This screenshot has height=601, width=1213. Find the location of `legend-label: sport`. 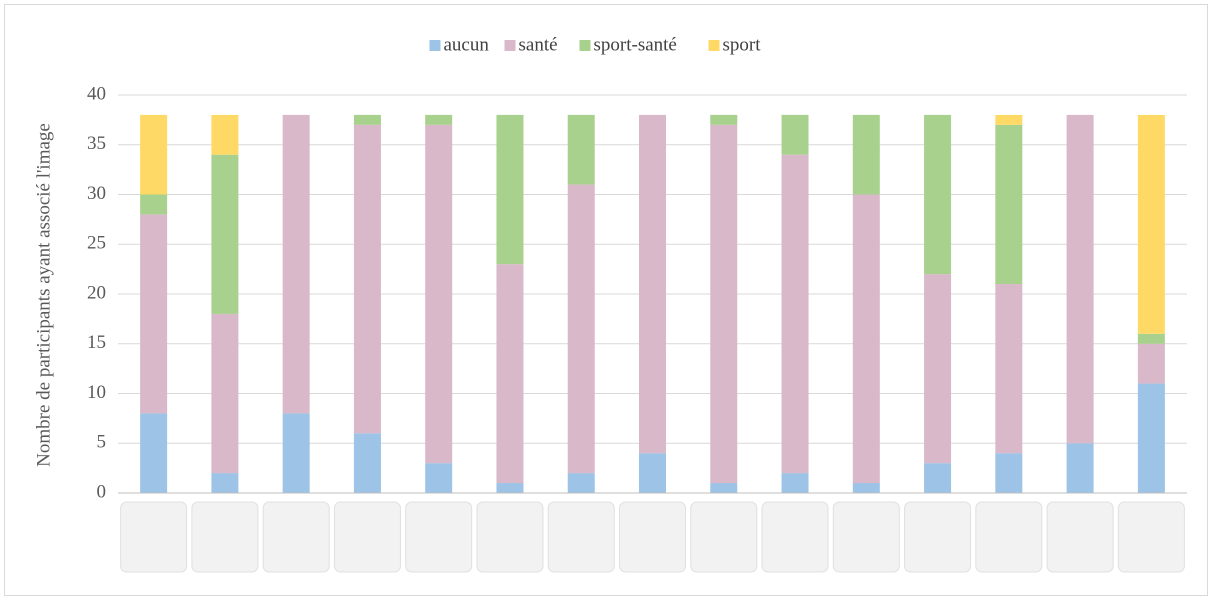

legend-label: sport is located at coordinates (742, 44).